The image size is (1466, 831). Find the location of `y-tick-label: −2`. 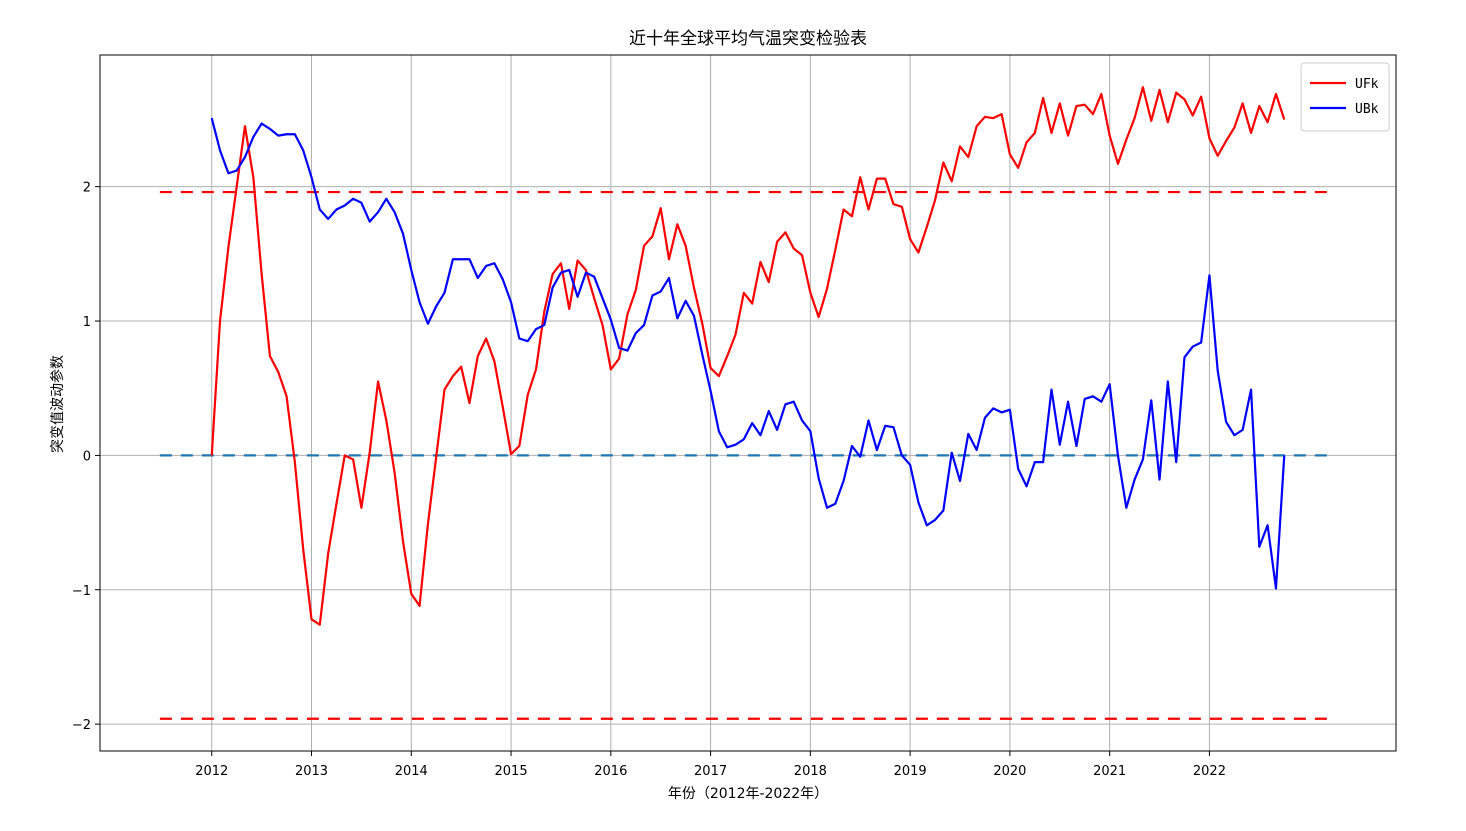

y-tick-label: −2 is located at coordinates (81, 725).